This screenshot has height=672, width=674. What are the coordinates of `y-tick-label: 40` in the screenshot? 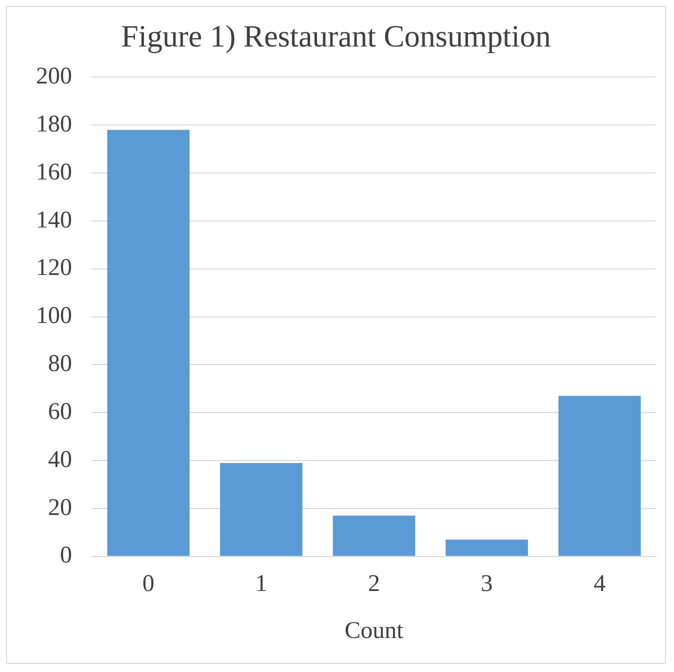 It's located at (60, 459).